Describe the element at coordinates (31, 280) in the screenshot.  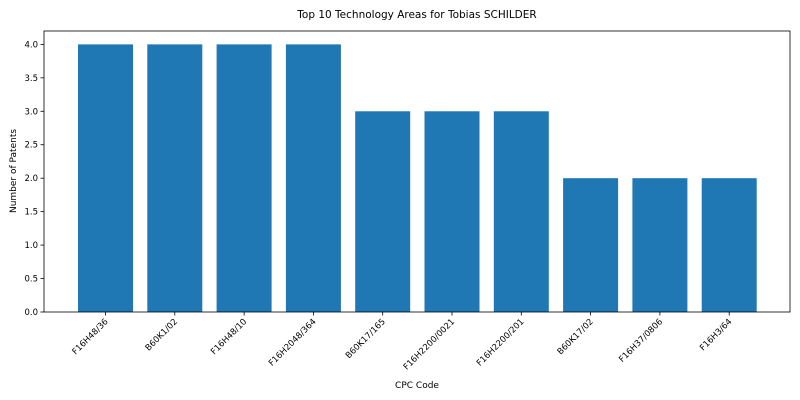
I see `y-tick-label-1: 0.5` at that location.